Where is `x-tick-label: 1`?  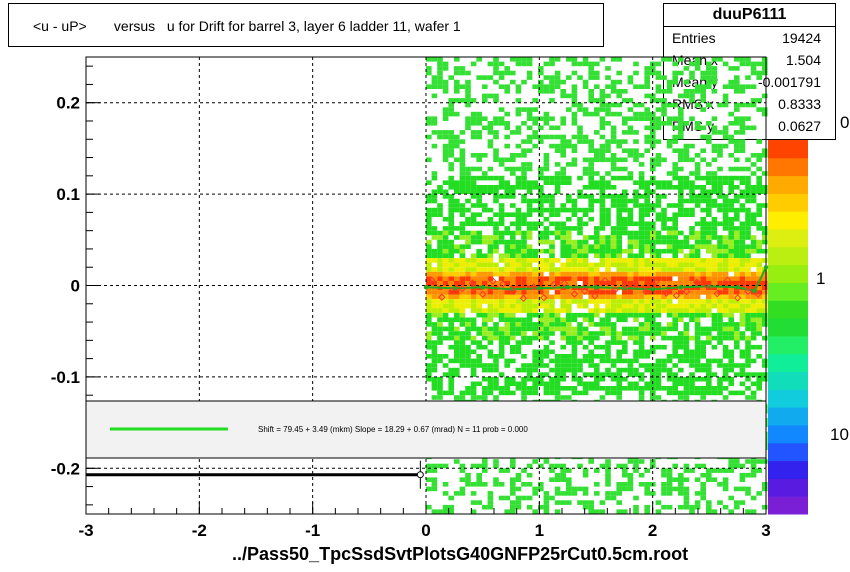
x-tick-label: 1 is located at coordinates (539, 530).